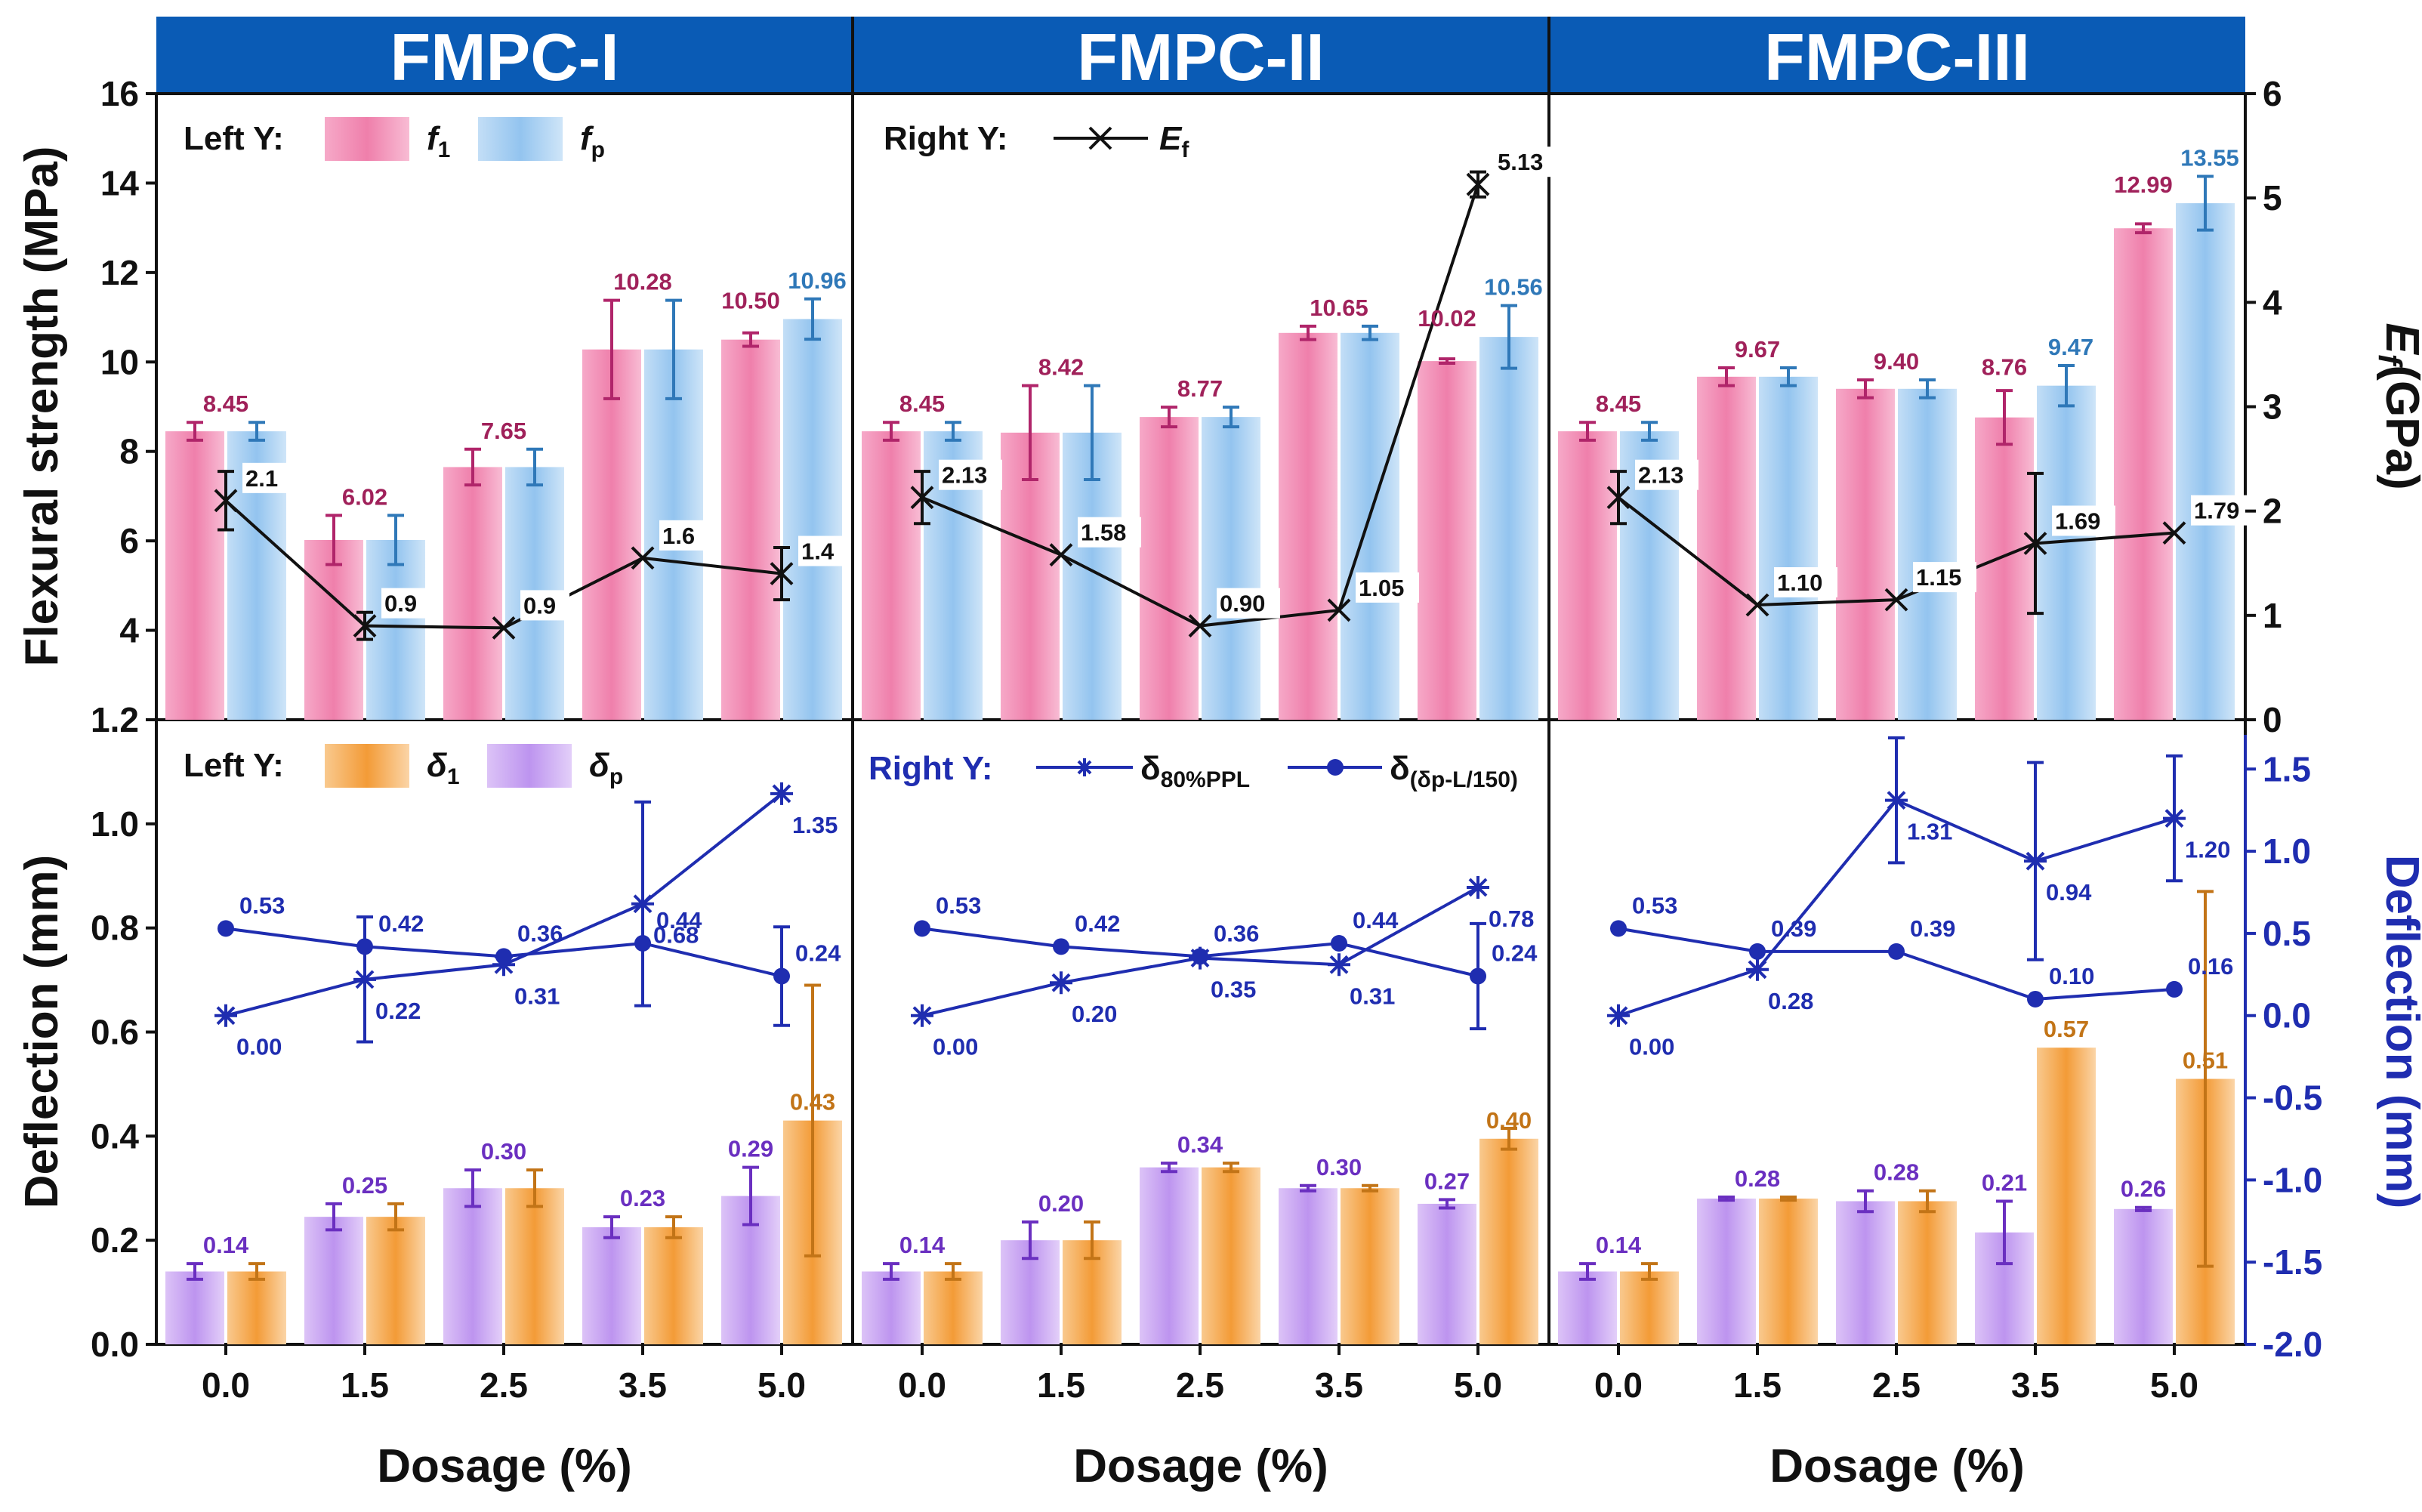  Describe the element at coordinates (1234, 990) in the screenshot. I see `label-s80-p2-2: 0.35` at that location.